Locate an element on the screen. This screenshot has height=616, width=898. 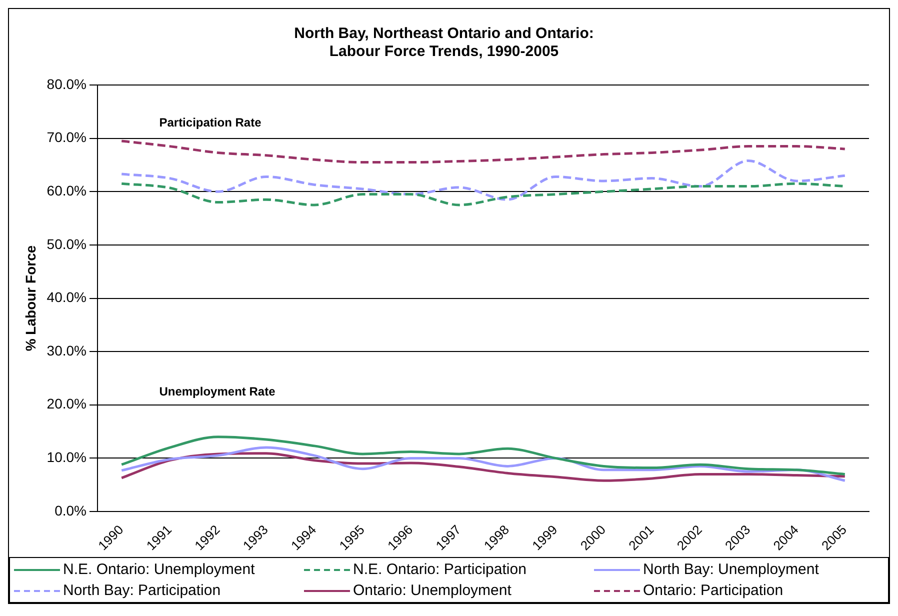
y-tick-label: 30.0% is located at coordinates (66, 350).